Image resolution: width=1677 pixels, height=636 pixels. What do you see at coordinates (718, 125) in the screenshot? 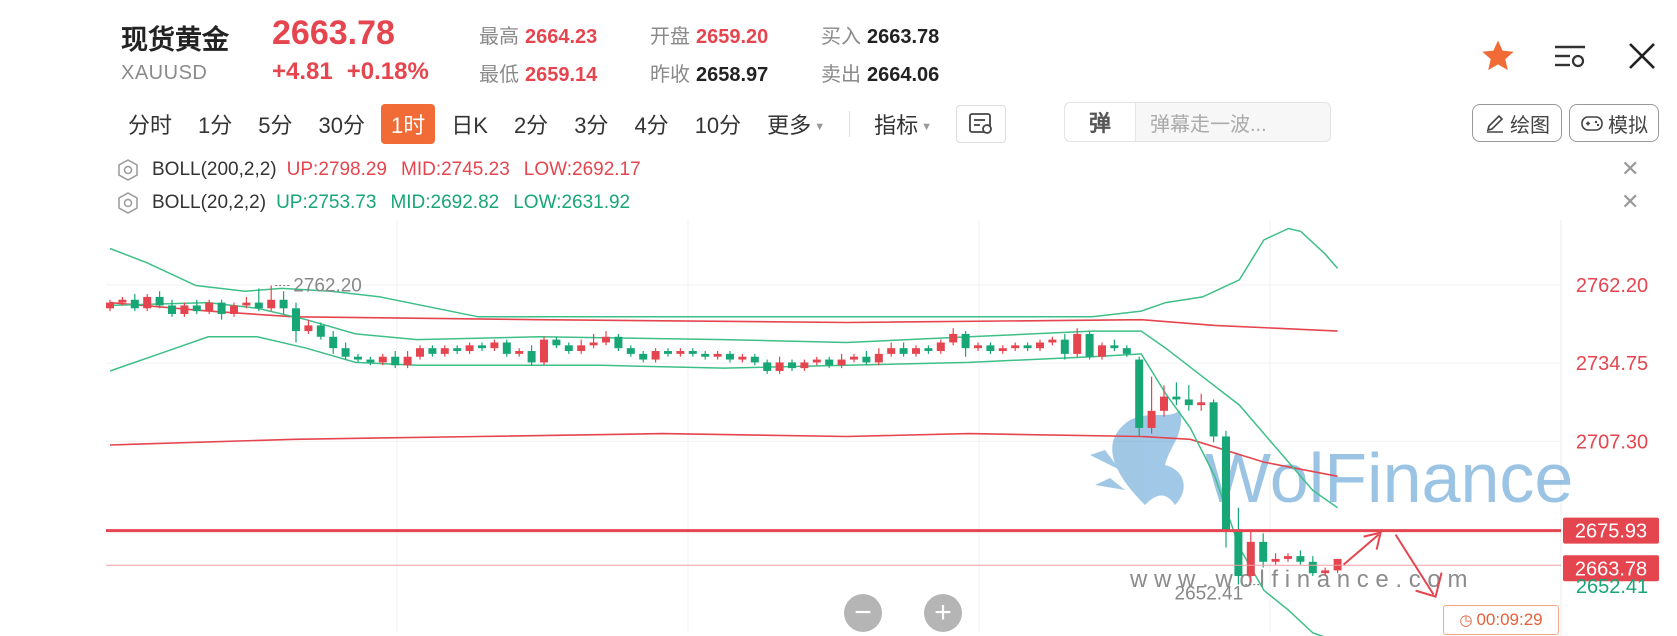
I see `tab-10min: 10分` at bounding box center [718, 125].